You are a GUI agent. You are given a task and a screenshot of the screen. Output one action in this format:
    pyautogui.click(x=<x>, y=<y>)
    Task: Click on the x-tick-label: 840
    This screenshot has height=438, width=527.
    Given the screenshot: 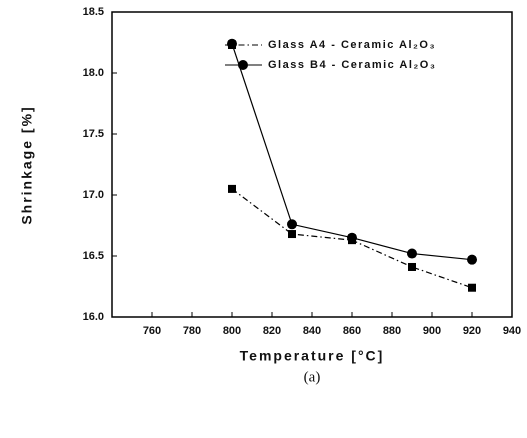 What is the action you would take?
    pyautogui.click(x=312, y=331)
    